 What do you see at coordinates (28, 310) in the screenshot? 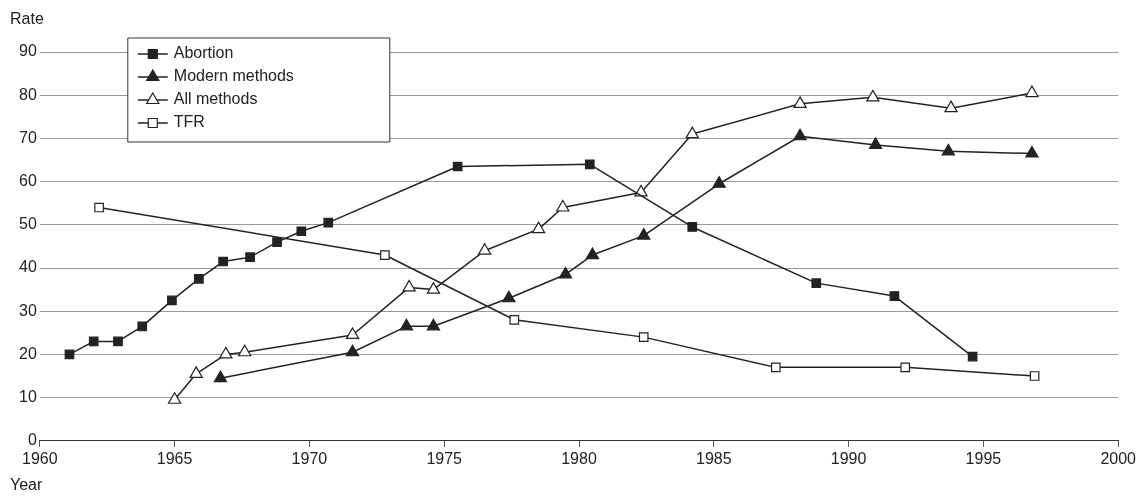
I see `y-tick-label: 30` at bounding box center [28, 310].